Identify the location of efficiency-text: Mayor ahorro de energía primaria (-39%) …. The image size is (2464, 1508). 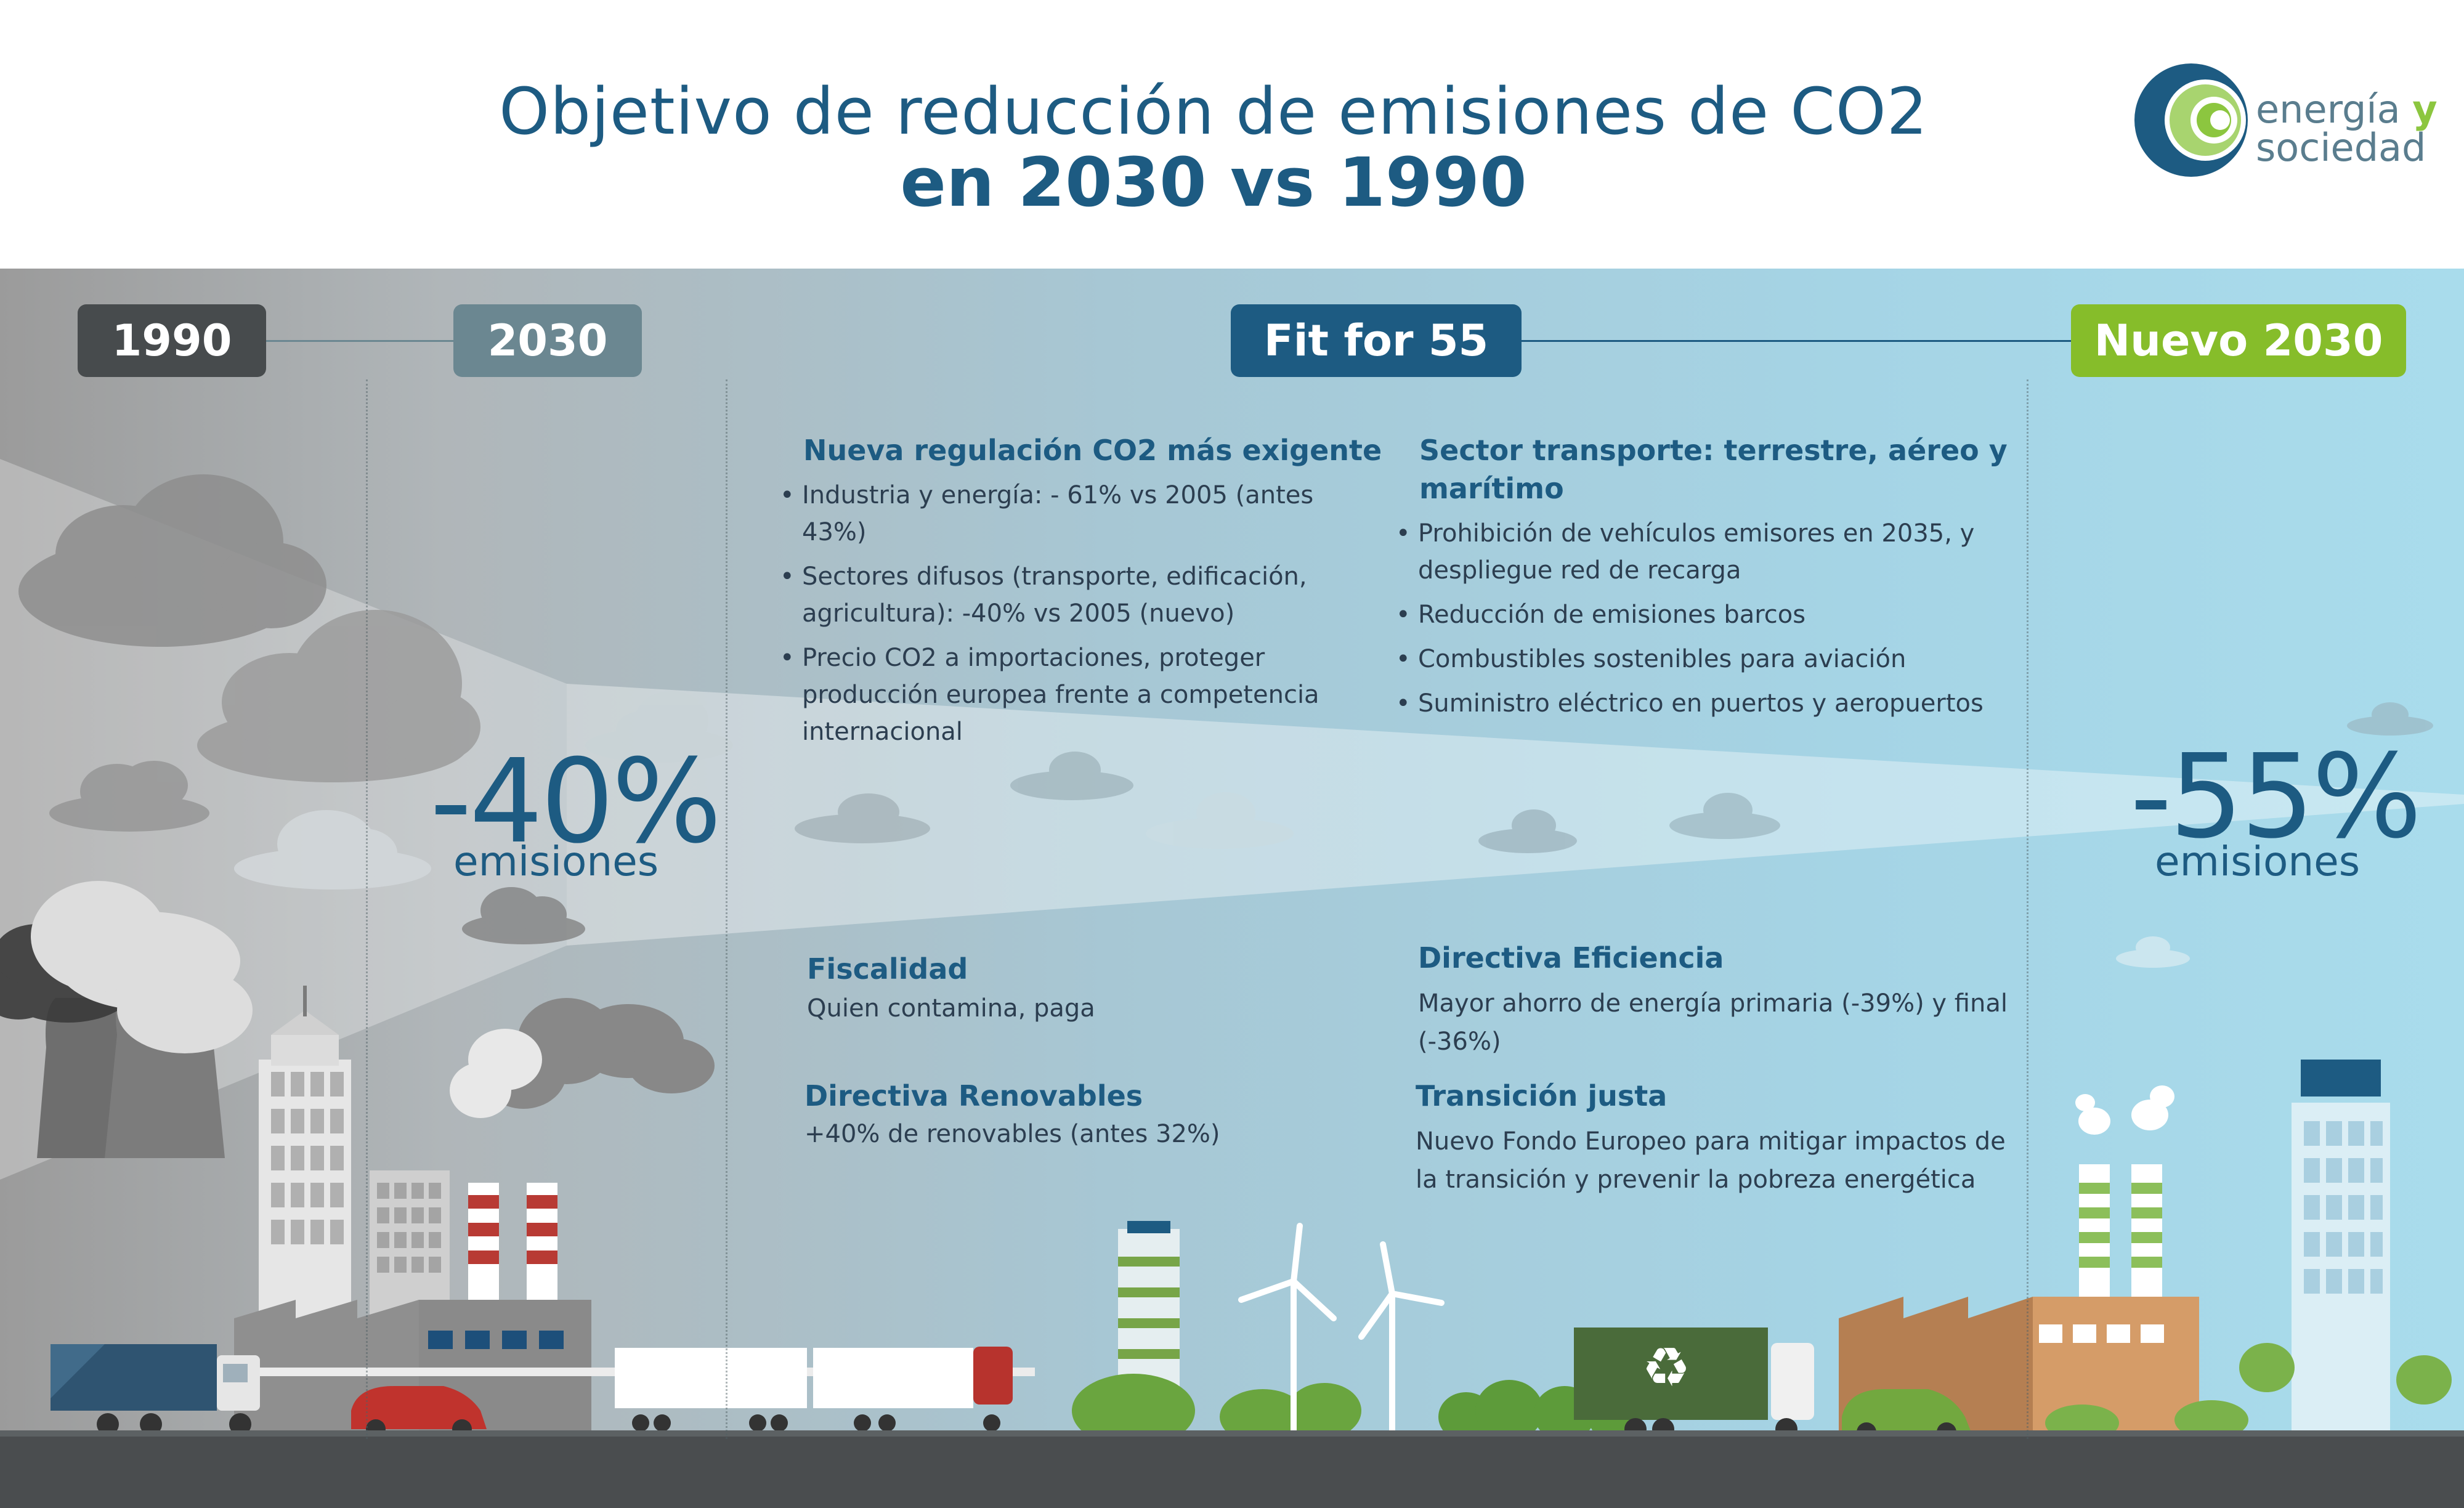
(1713, 1022).